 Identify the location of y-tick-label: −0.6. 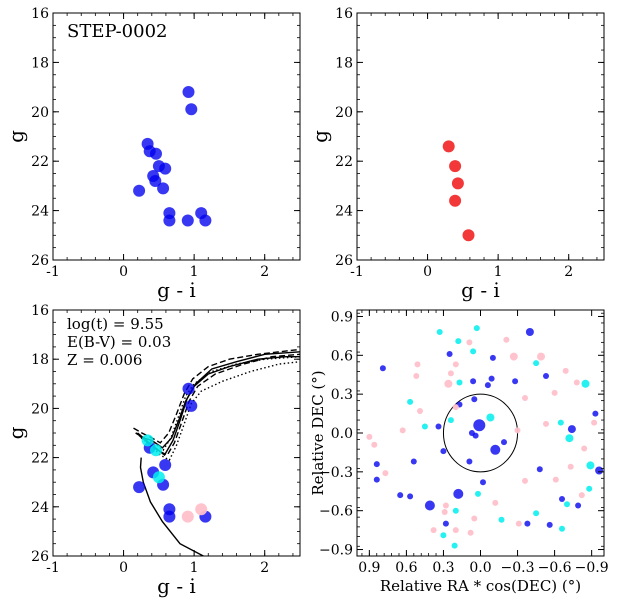
(336, 512).